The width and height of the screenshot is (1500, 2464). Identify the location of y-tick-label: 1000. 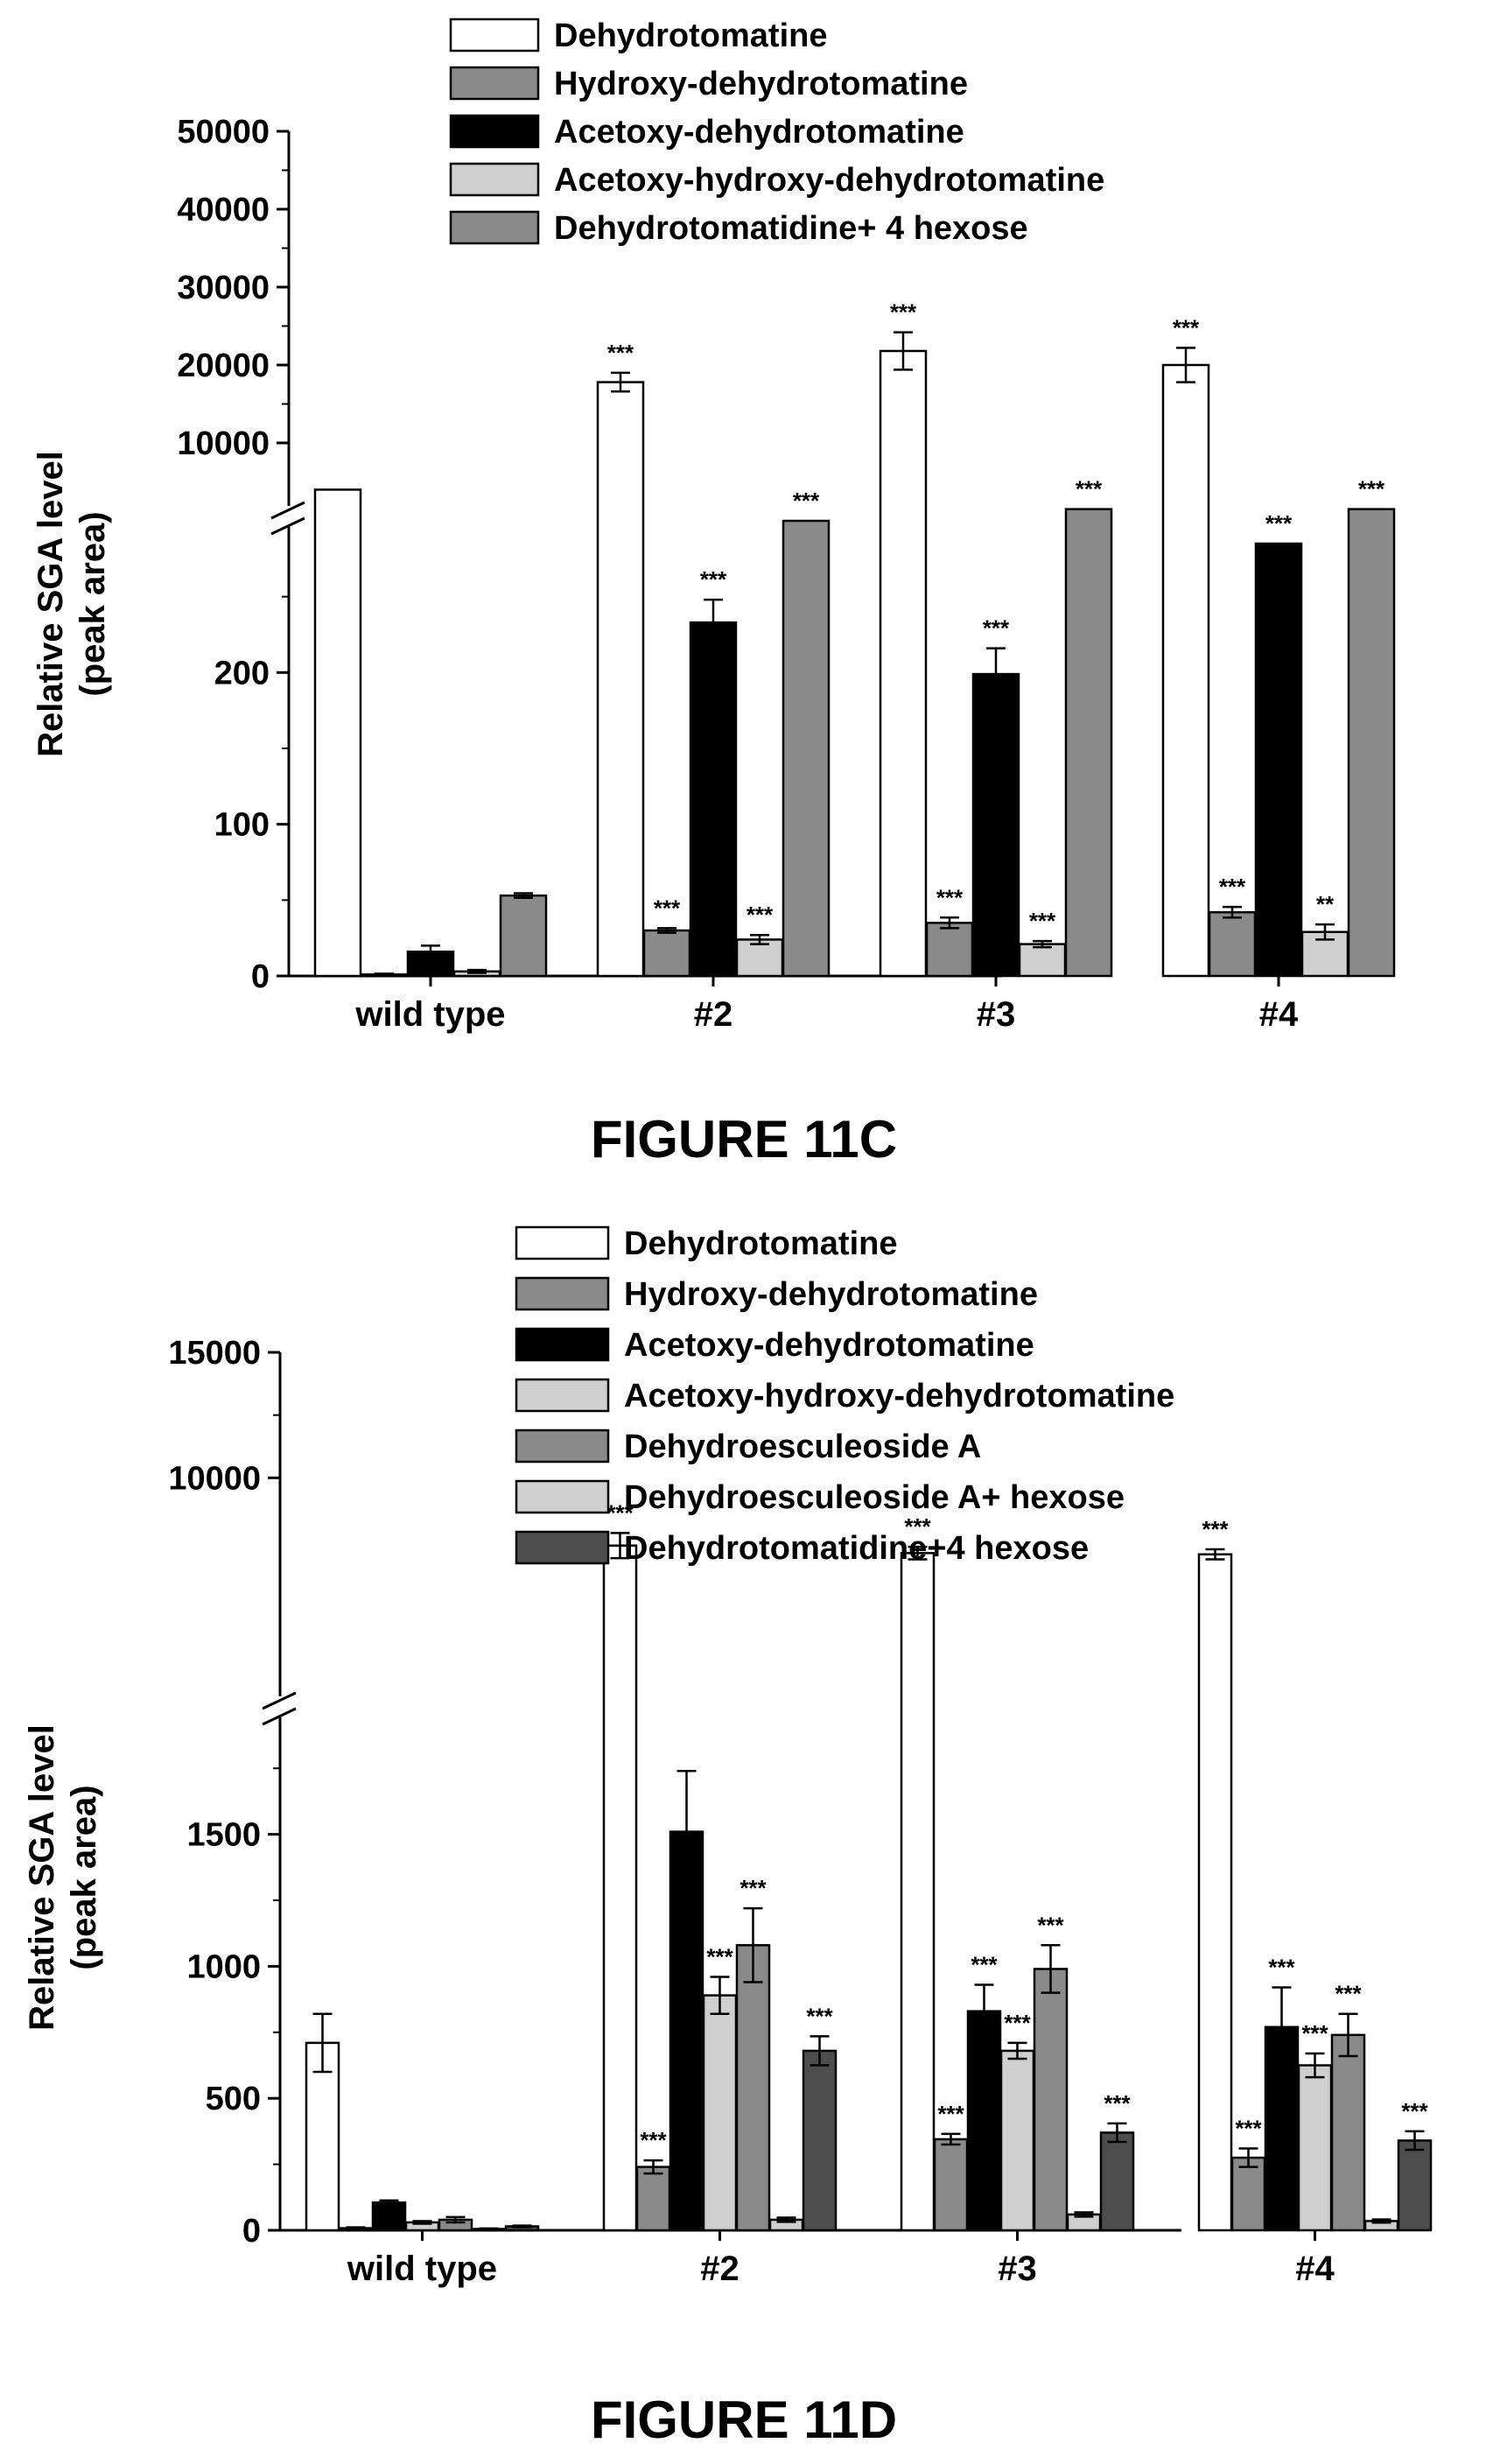
(224, 1966).